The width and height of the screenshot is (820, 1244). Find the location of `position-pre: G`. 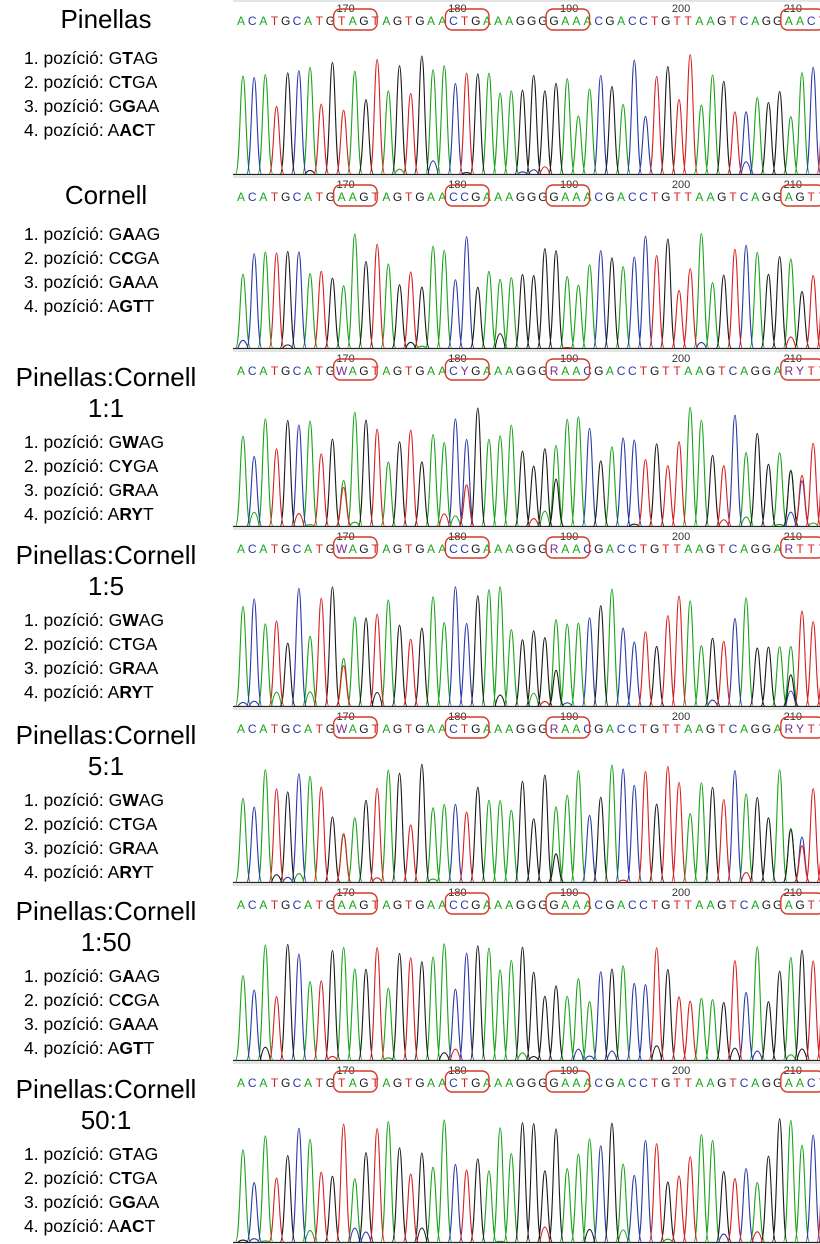

position-pre: G is located at coordinates (115, 848).